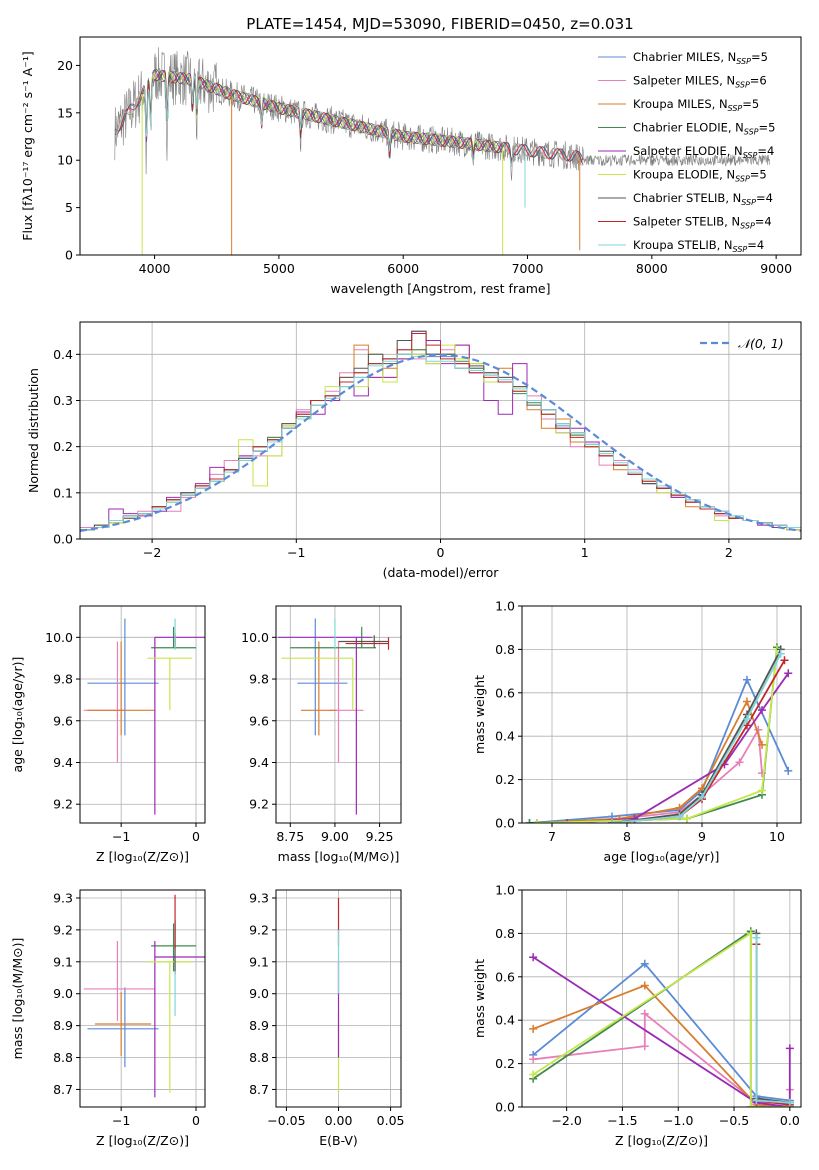 The width and height of the screenshot is (819, 1170). I want to click on model-spectrum-kroupa_elodie, so click(322, 113).